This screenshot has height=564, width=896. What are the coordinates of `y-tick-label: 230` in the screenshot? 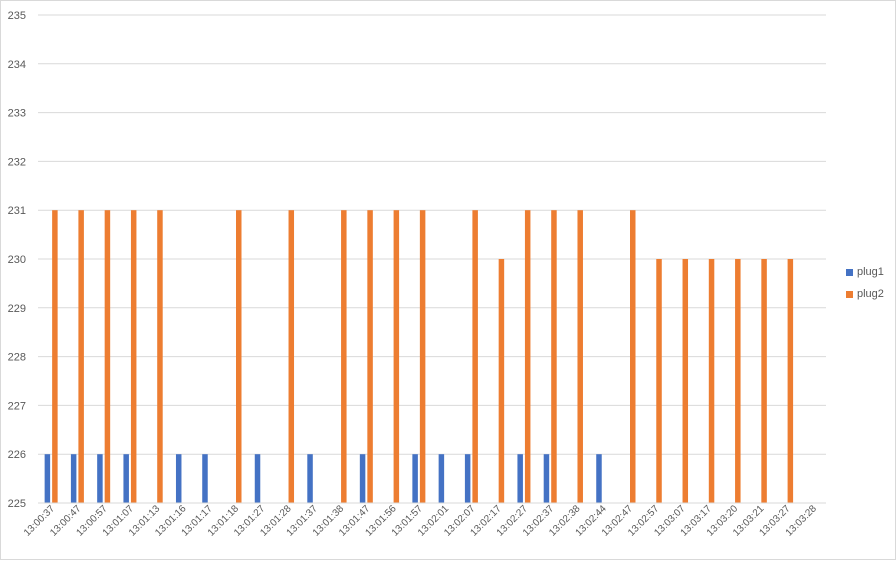 It's located at (17, 260).